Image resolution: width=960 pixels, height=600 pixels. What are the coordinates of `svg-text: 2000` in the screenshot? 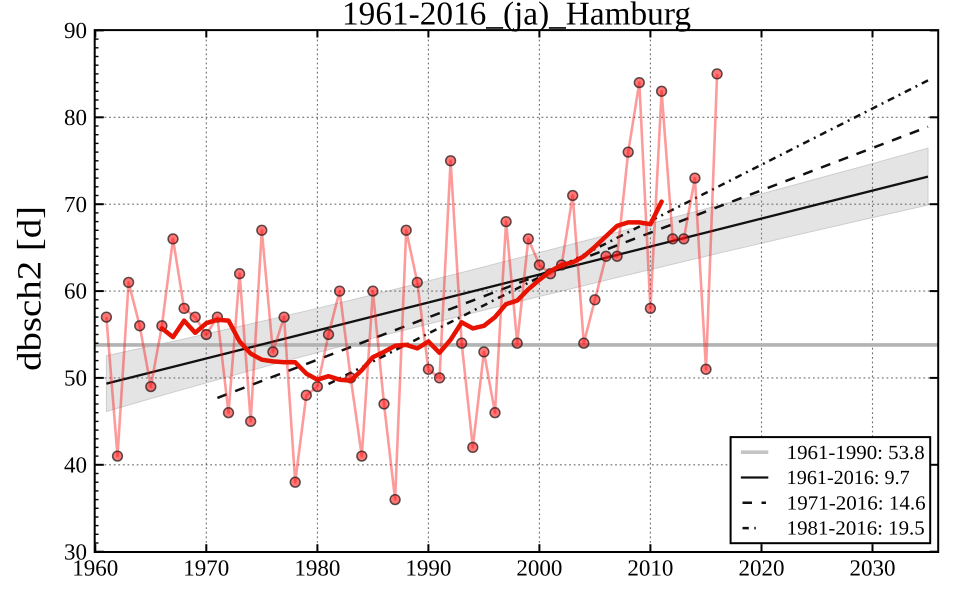 It's located at (539, 568).